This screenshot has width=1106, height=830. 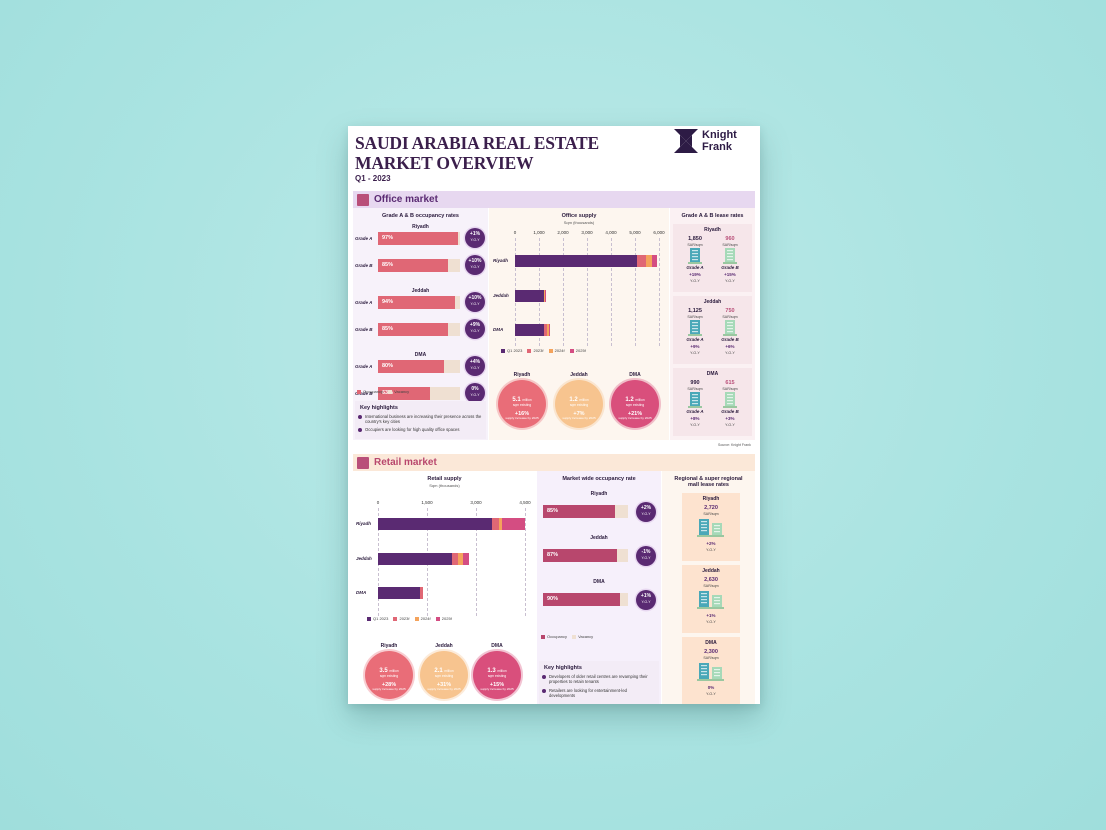 What do you see at coordinates (695, 311) in the screenshot?
I see `grade-a-rate: 1,125` at bounding box center [695, 311].